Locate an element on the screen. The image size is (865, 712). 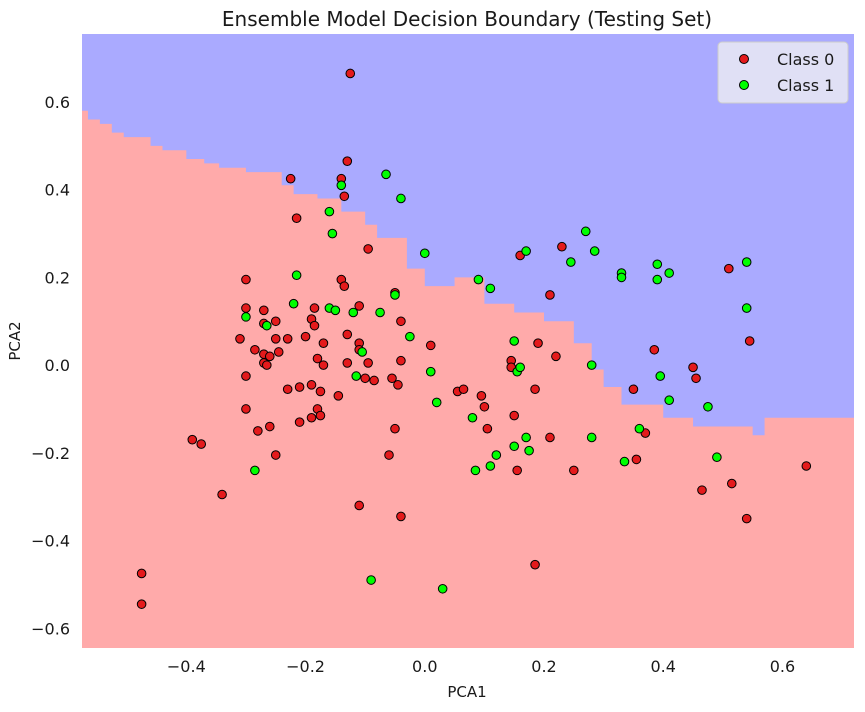
x-tick-label: 0.4 is located at coordinates (663, 666).